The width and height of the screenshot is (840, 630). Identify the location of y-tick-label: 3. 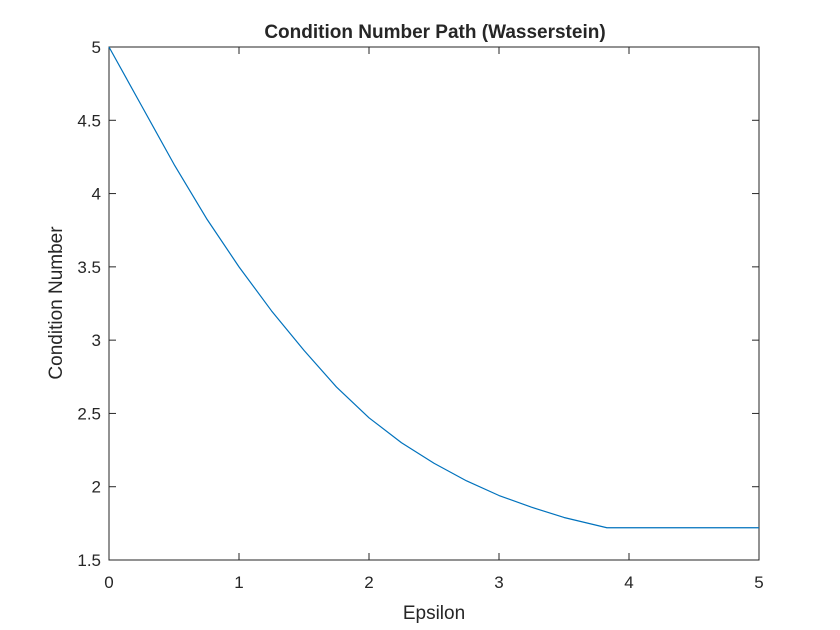
(96, 340).